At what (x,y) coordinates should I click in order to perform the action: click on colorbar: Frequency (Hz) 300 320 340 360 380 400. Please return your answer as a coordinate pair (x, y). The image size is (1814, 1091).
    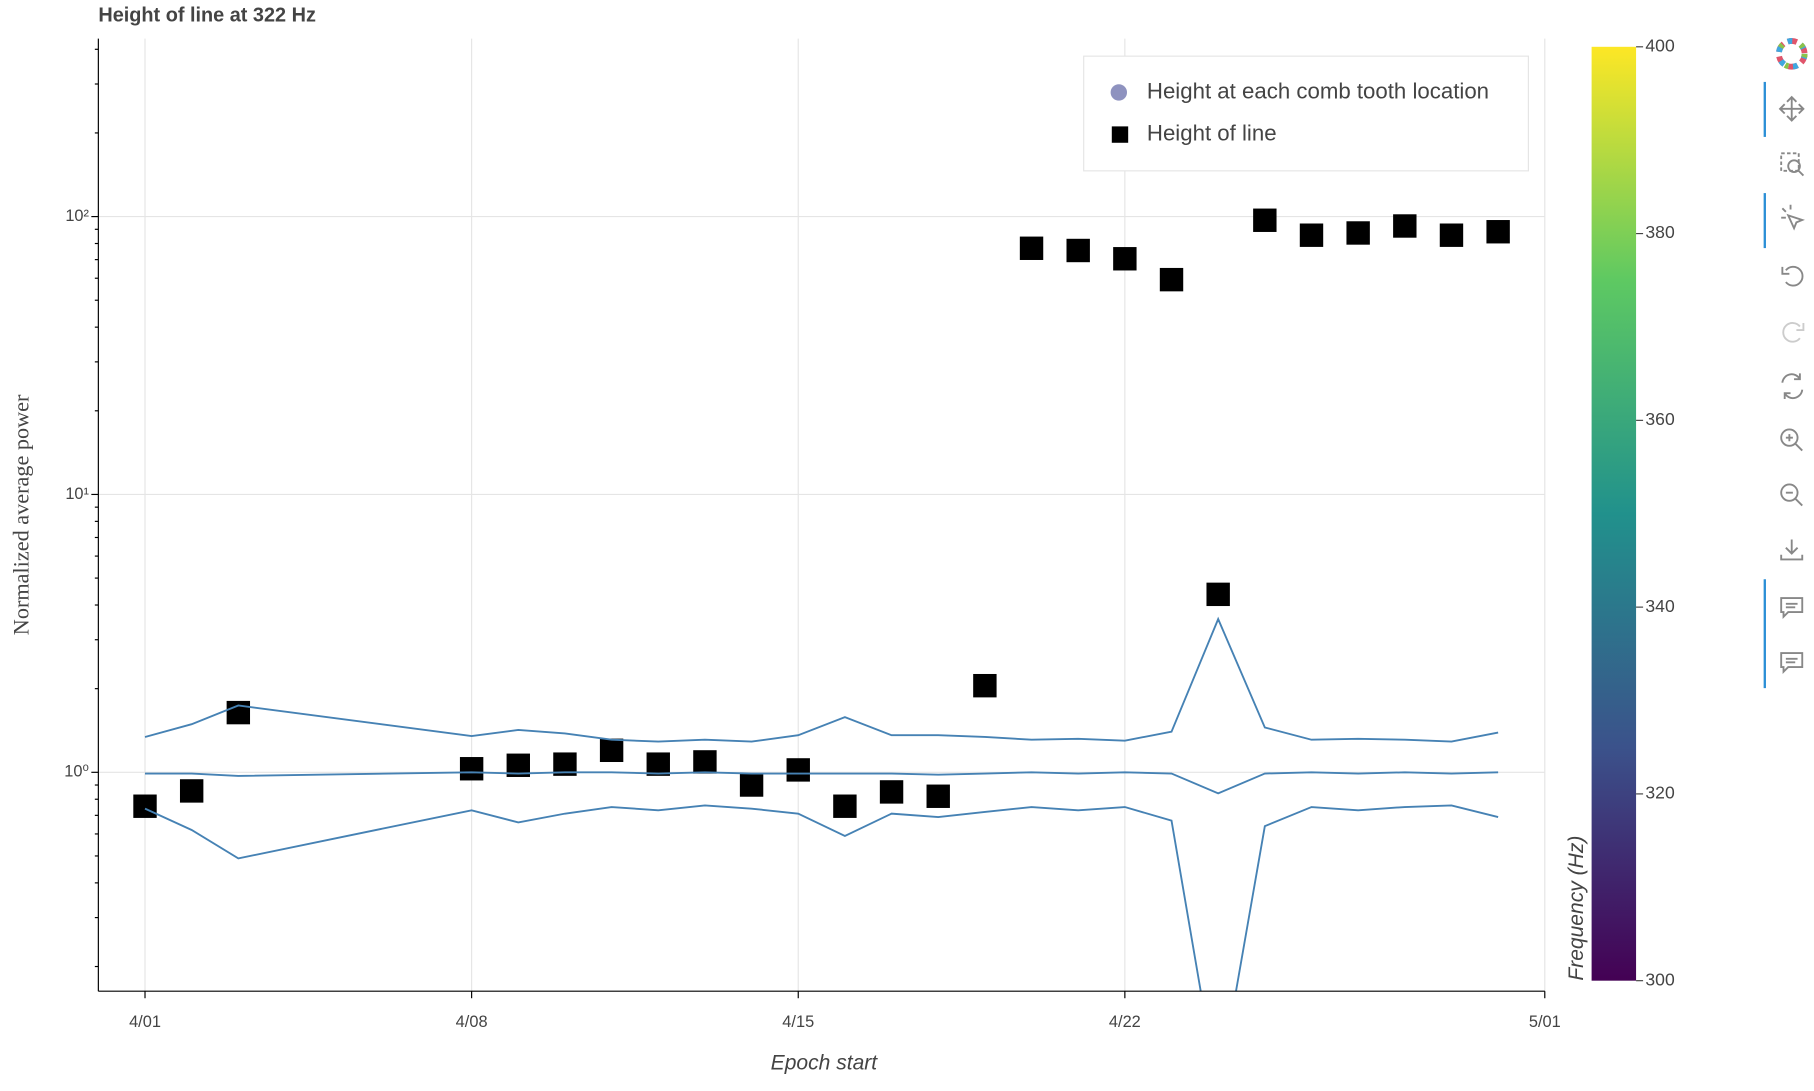
    Looking at the image, I should click on (1620, 512).